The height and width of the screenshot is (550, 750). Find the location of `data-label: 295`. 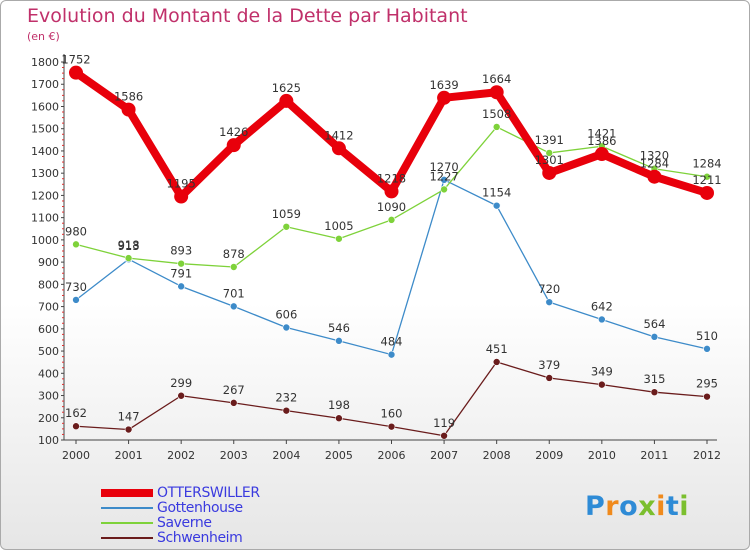

data-label: 295 is located at coordinates (707, 384).